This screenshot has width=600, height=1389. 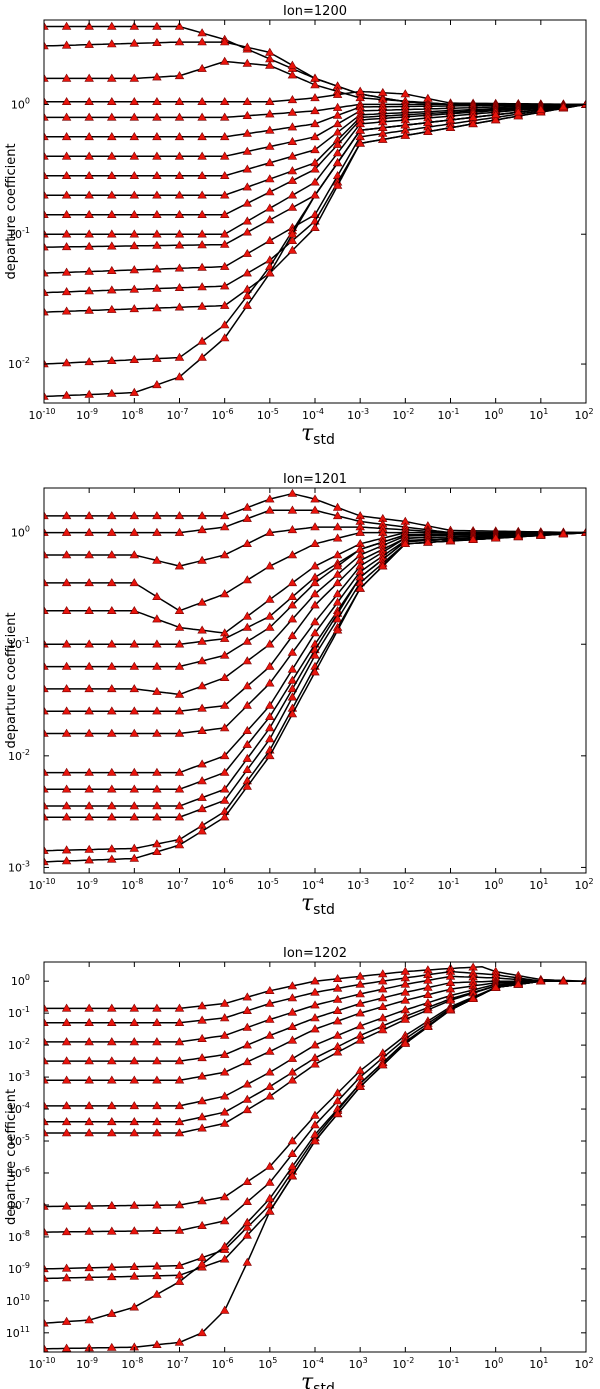 What do you see at coordinates (315, 953) in the screenshot?
I see `chart-title: Ion=1202` at bounding box center [315, 953].